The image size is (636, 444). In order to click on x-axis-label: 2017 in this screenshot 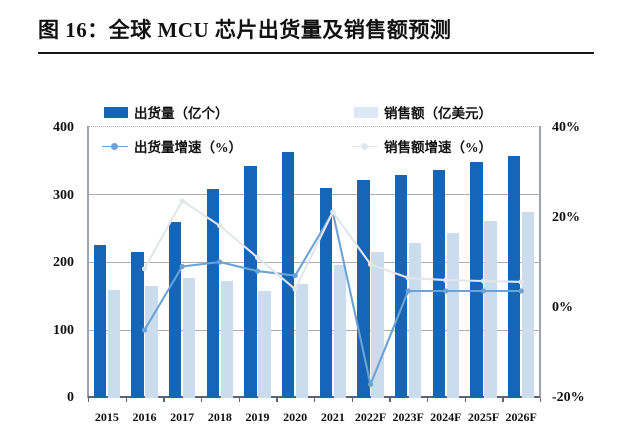, I will do `click(182, 417)`.